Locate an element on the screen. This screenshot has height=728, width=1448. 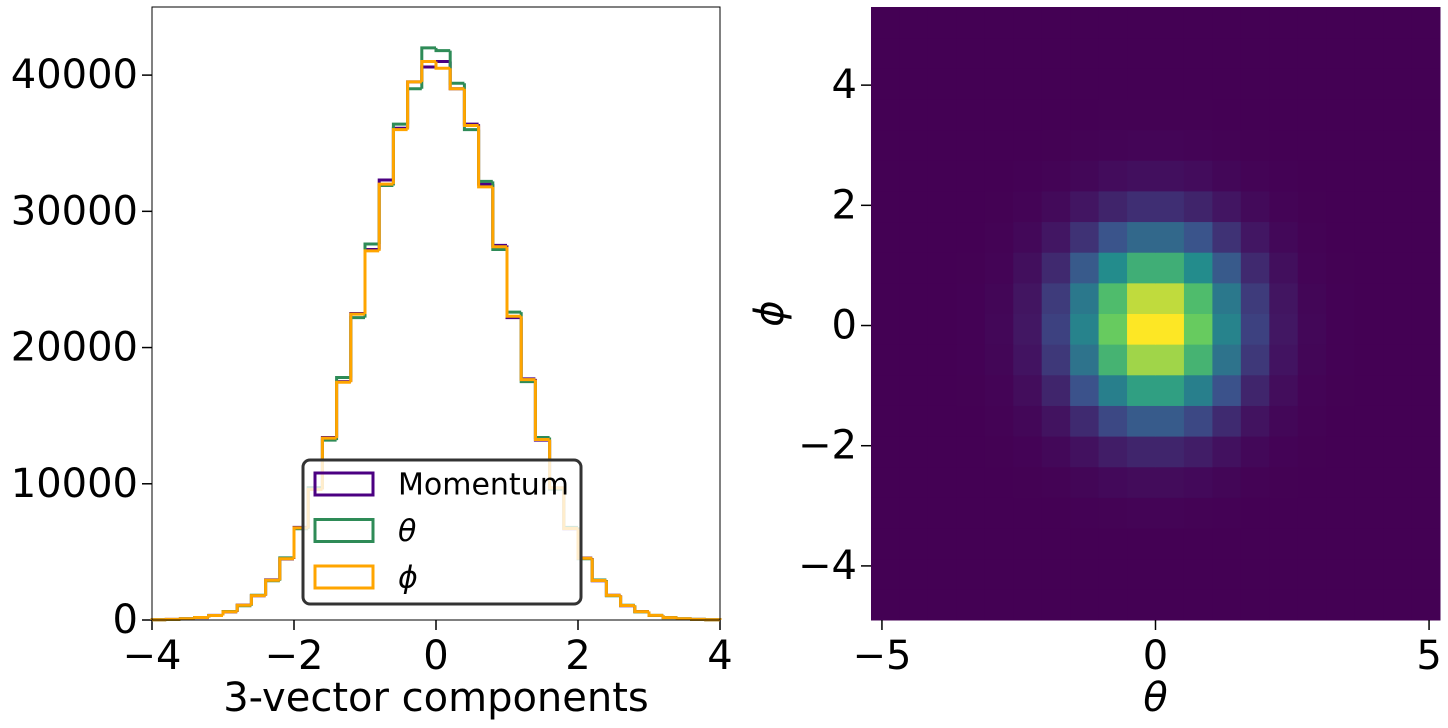
legend-label: θ is located at coordinates (407, 531).